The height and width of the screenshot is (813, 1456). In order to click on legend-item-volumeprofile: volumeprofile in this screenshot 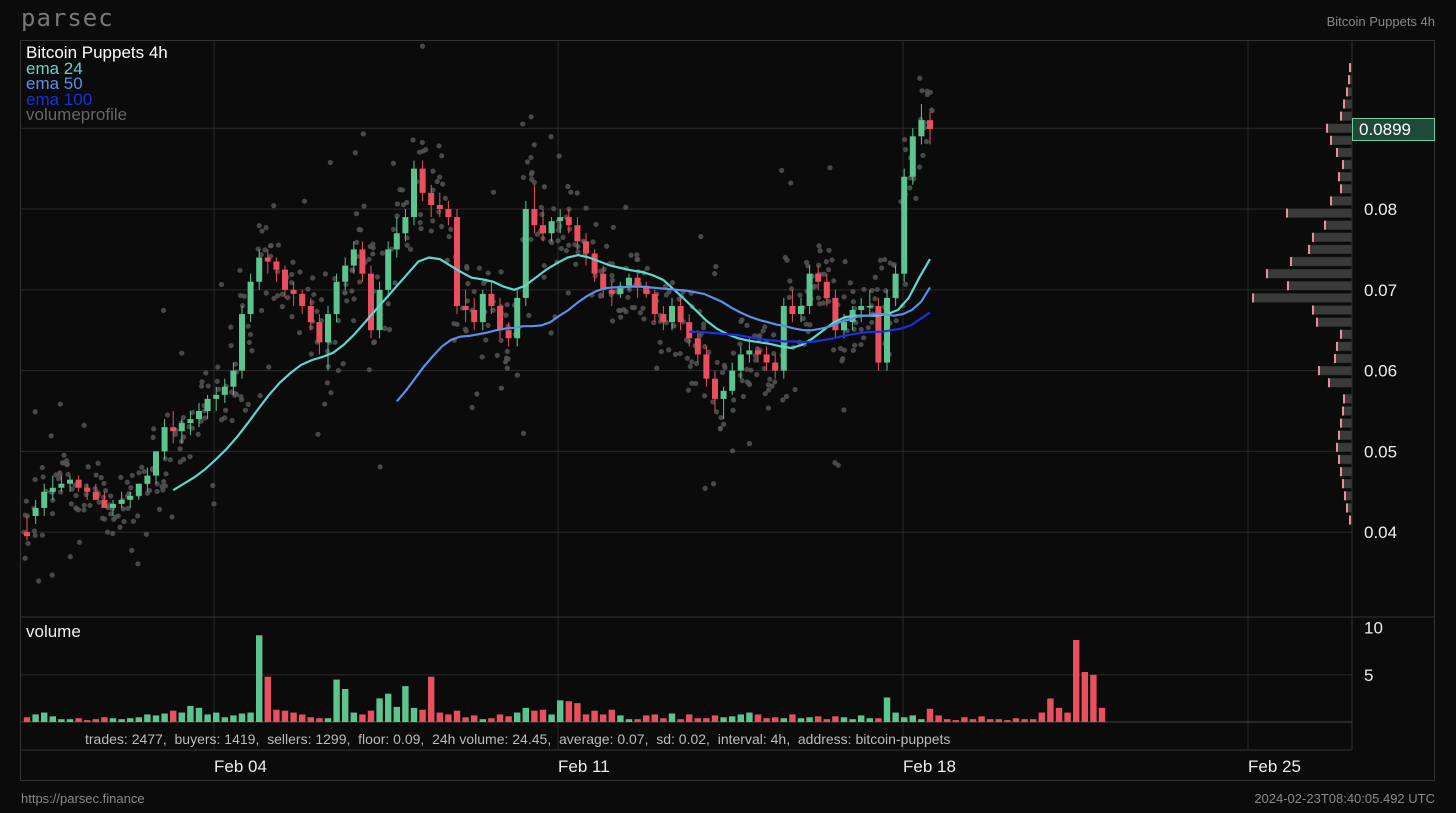, I will do `click(77, 114)`.